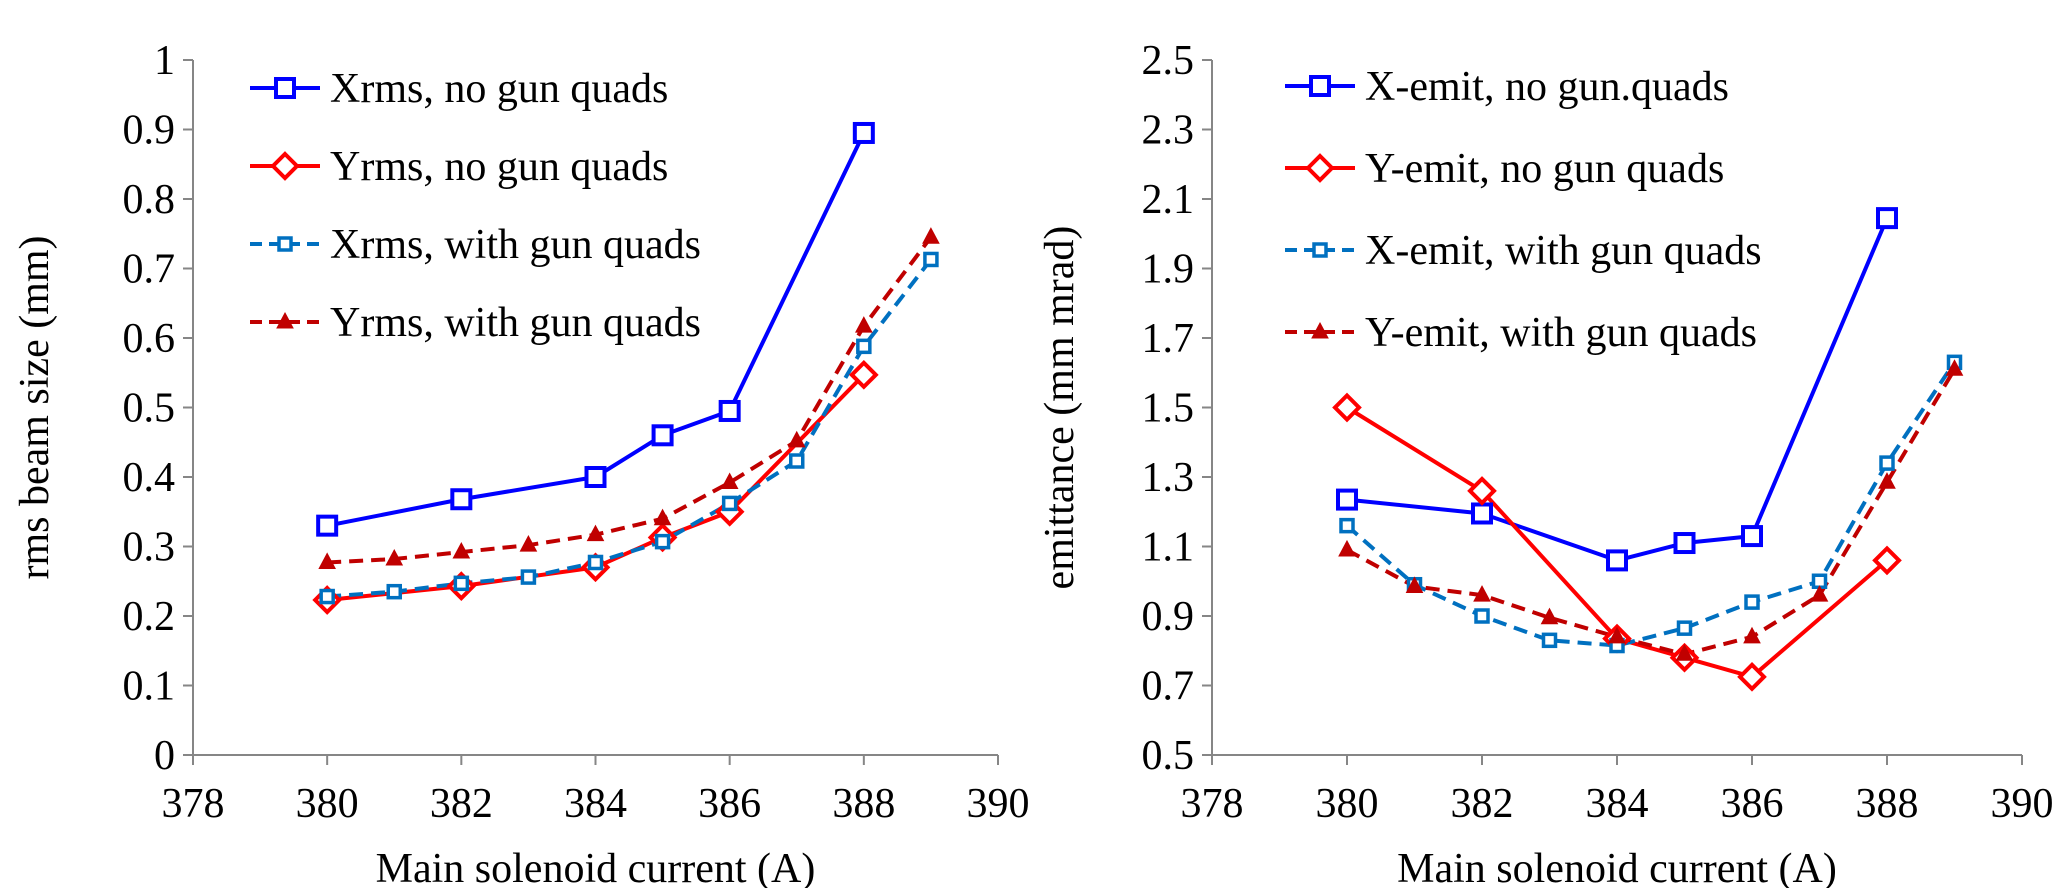  What do you see at coordinates (1563, 251) in the screenshot?
I see `legend-label: X-emit, with gun quads` at bounding box center [1563, 251].